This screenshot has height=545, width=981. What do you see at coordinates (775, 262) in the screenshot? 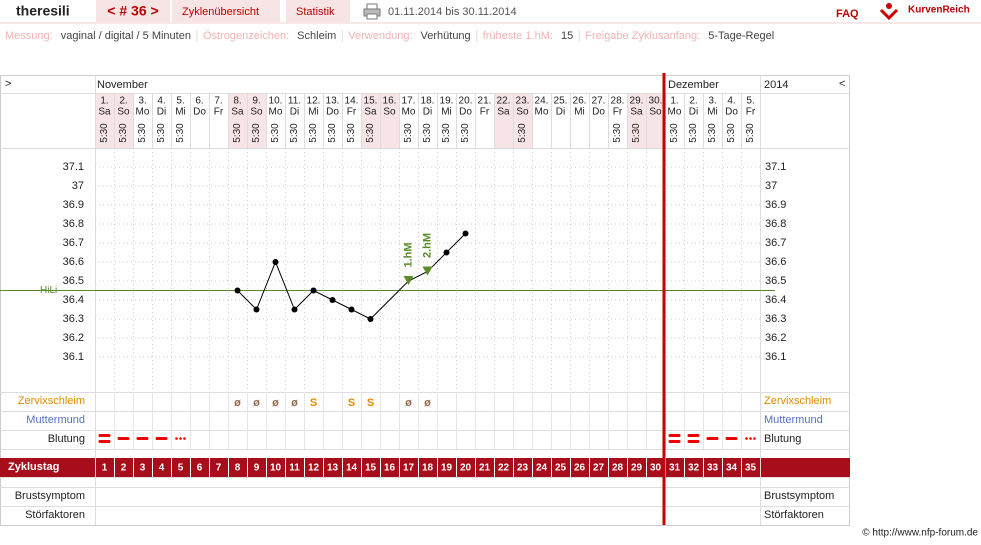
I see `y-tick-label: 36.6` at bounding box center [775, 262].